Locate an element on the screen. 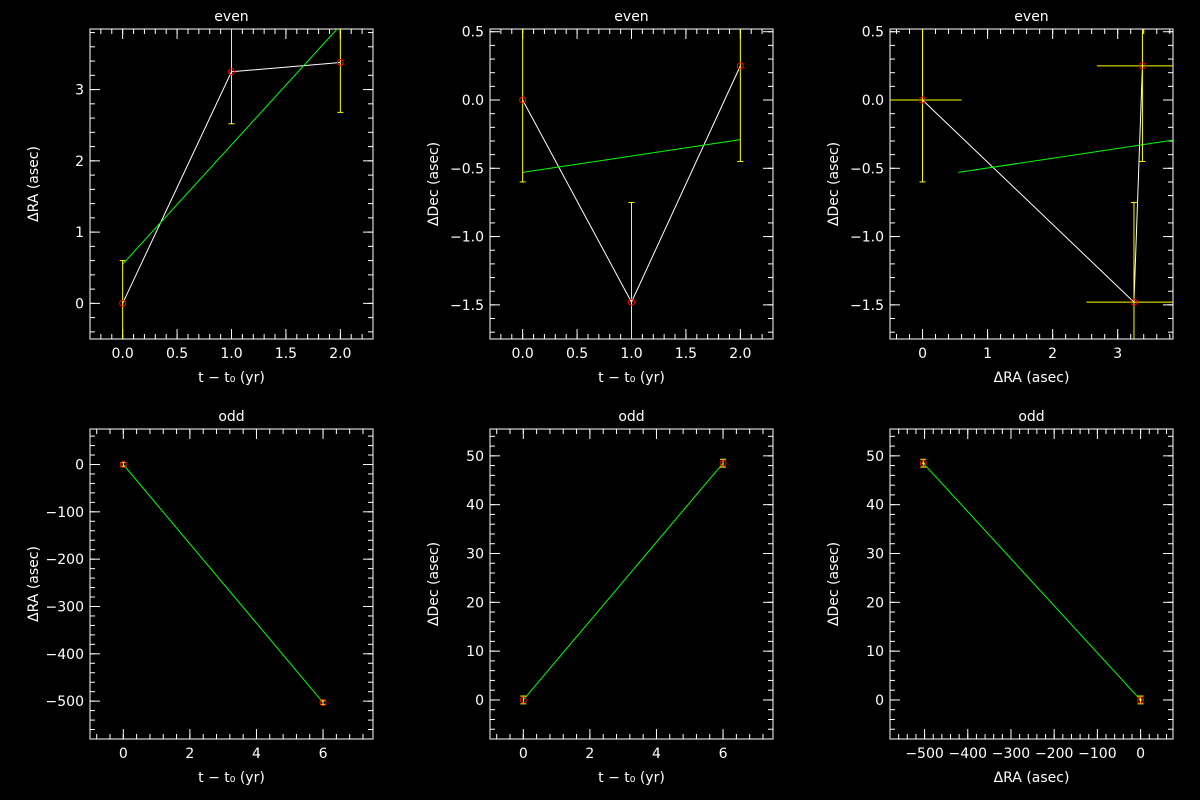 Image resolution: width=1200 pixels, height=800 pixels. x-tick-label: 3 is located at coordinates (1117, 354).